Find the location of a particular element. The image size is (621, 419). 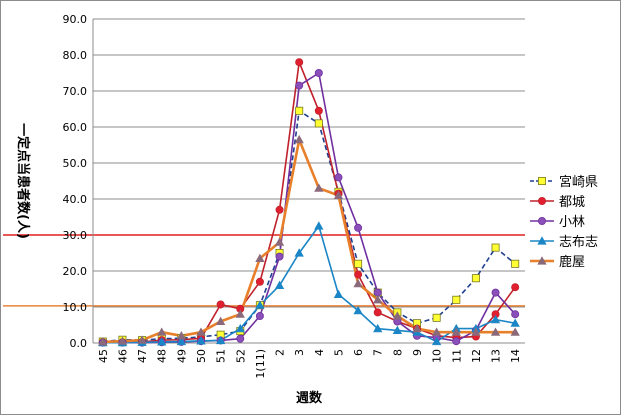

x-tick-label: 3 is located at coordinates (299, 352).